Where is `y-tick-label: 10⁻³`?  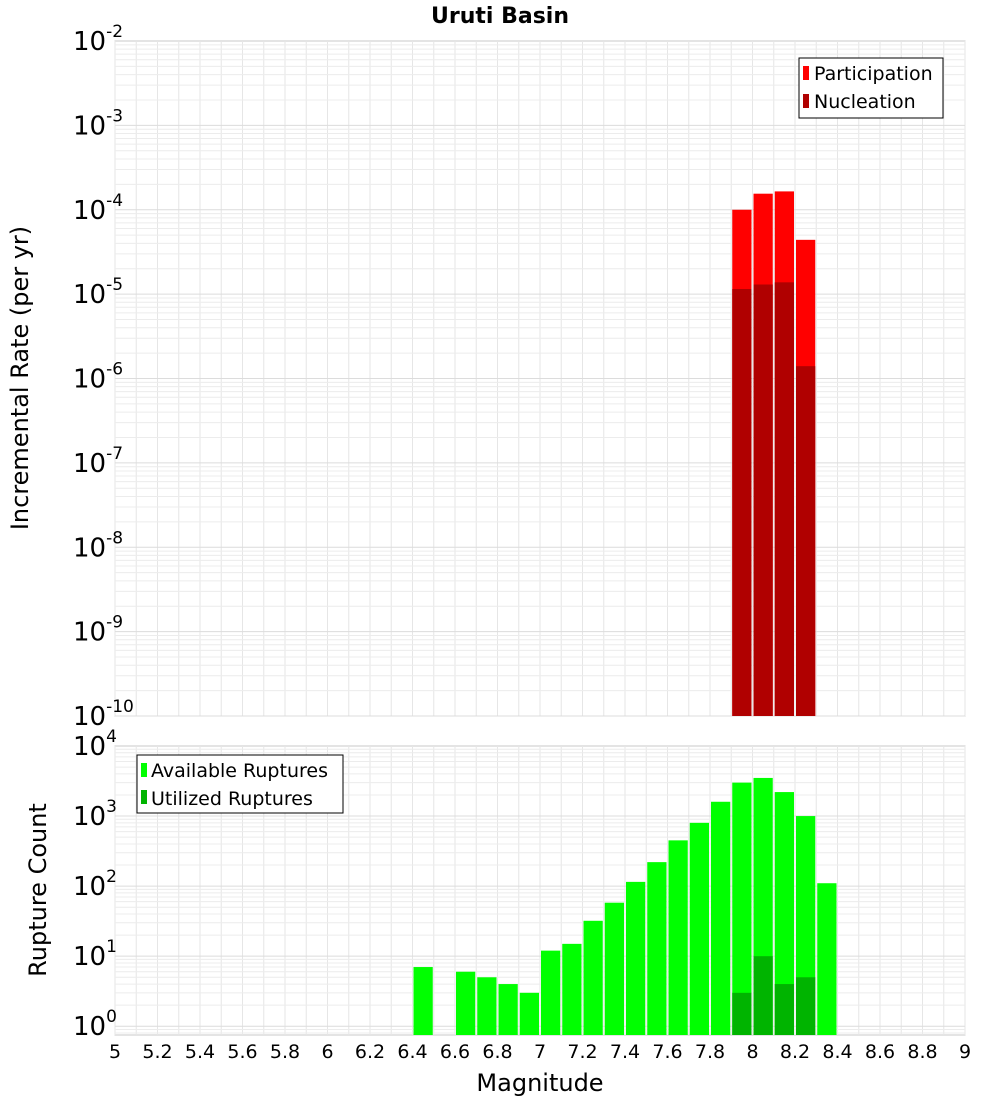 y-tick-label: 10⁻³ is located at coordinates (98, 123).